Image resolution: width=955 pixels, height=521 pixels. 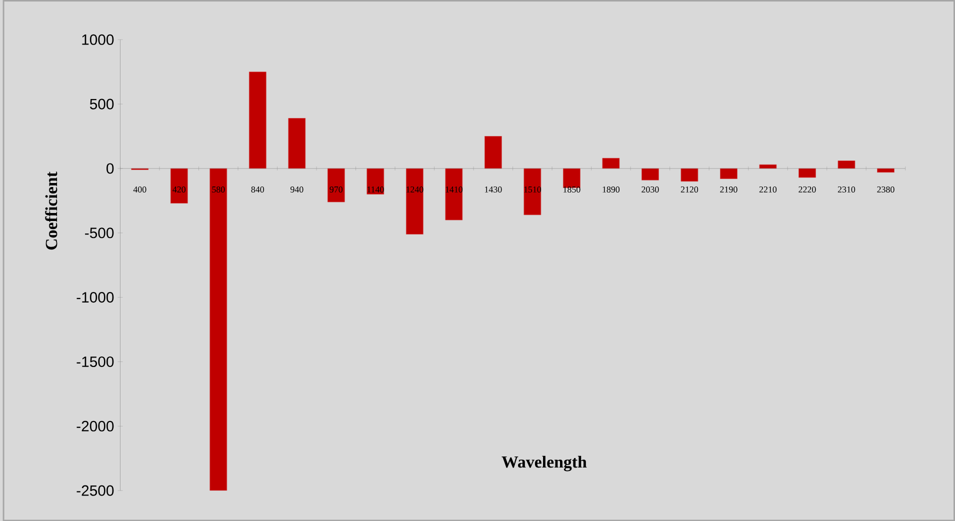 I want to click on x-tick-label: 1890, so click(x=611, y=189).